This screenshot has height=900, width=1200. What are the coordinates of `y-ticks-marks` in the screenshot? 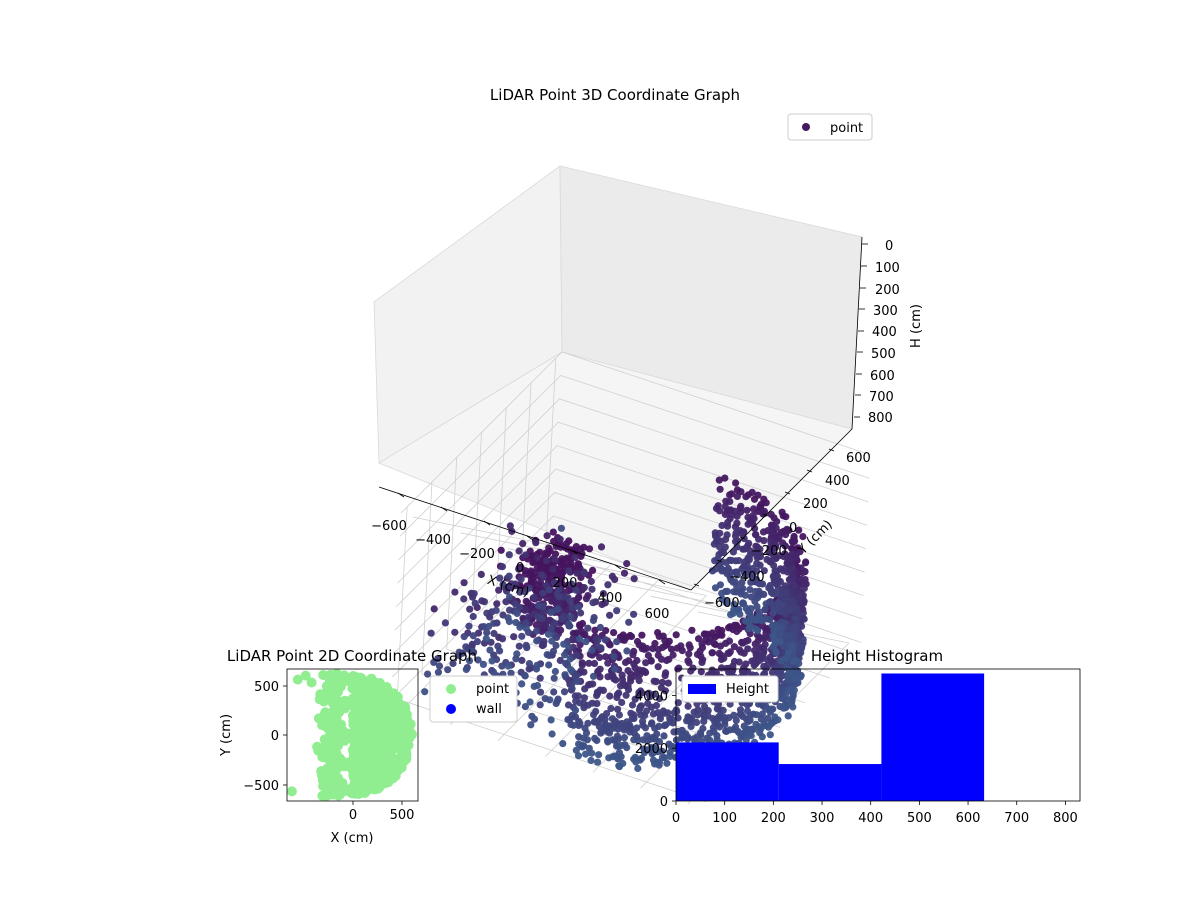 It's located at (764, 517).